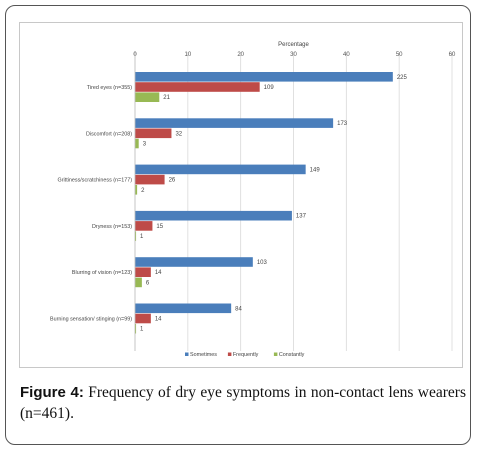 This screenshot has height=450, width=477. Describe the element at coordinates (166, 98) in the screenshot. I see `data-label: 21` at that location.